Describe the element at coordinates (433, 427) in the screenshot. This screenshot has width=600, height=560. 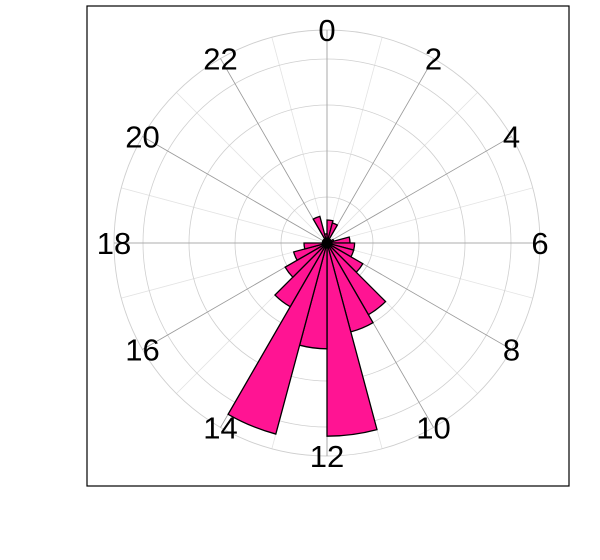
I see `hour-label: 10` at that location.